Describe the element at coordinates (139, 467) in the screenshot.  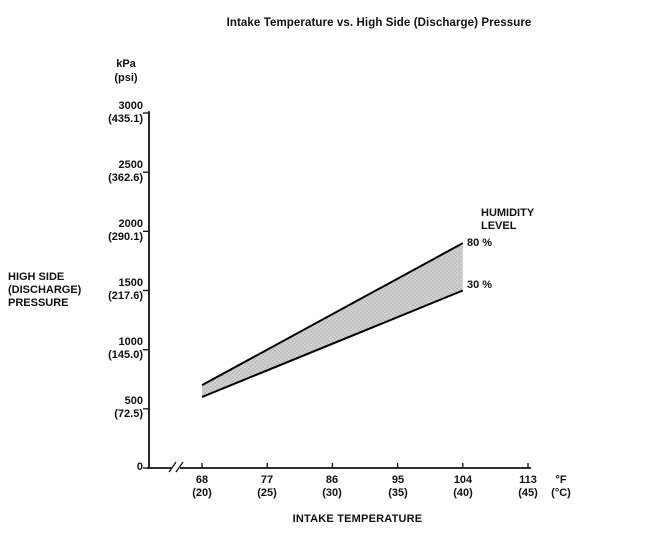
I see `y-tick-0: 0` at that location.